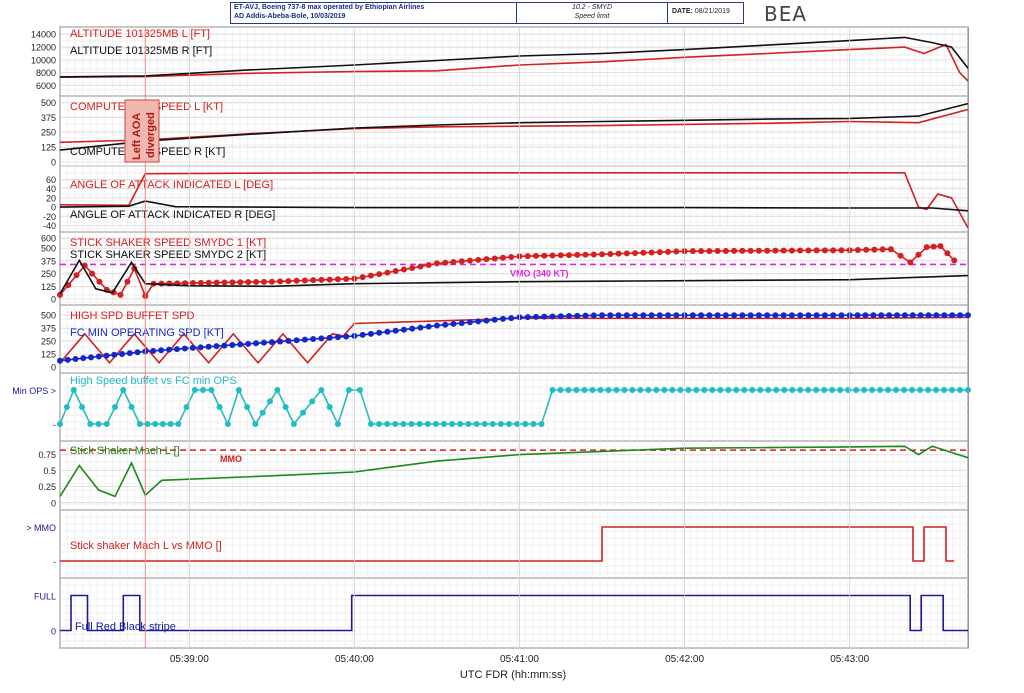  What do you see at coordinates (49, 471) in the screenshot?
I see `y-tick-label: 0.5` at bounding box center [49, 471].